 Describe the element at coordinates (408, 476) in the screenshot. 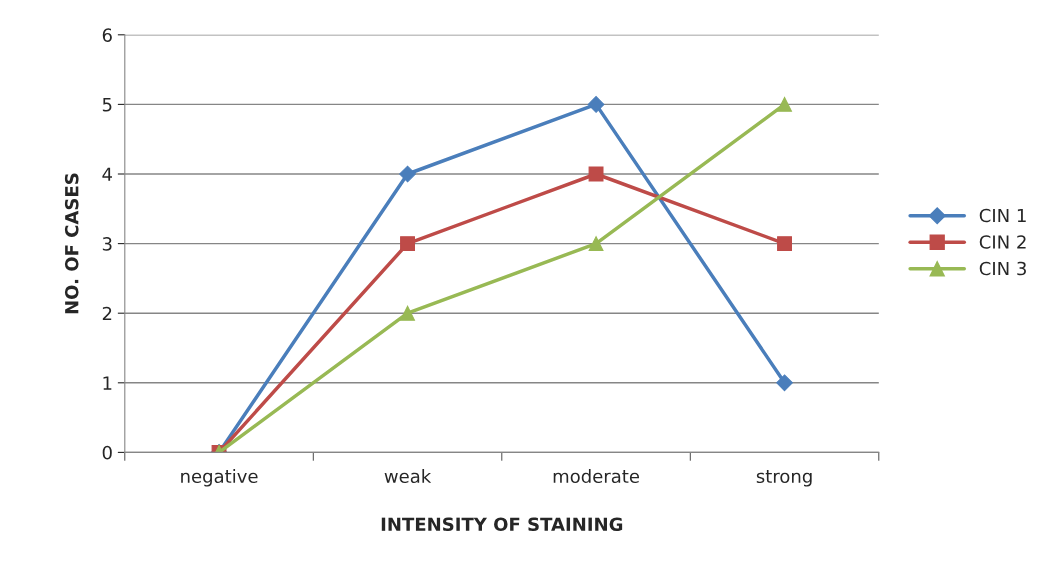

I see `x-tick-label: weak` at that location.